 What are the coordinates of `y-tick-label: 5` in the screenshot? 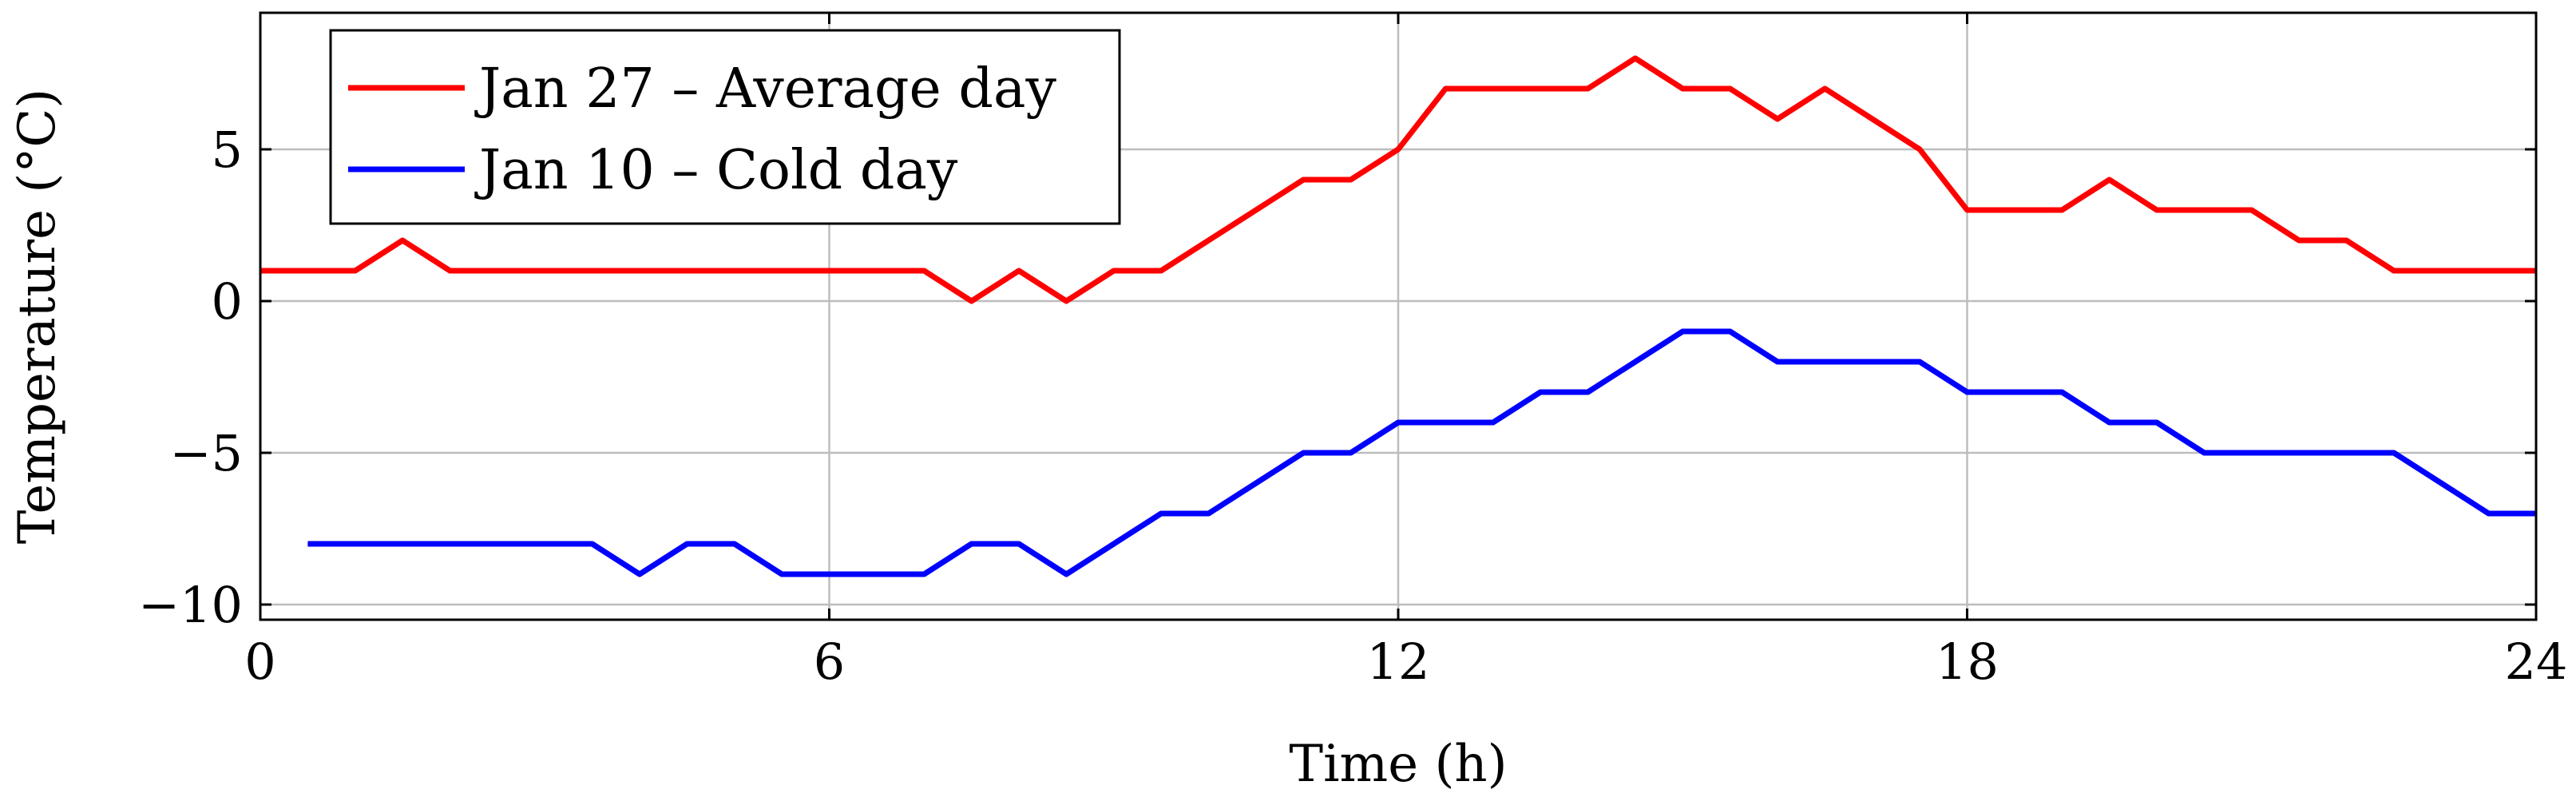 It's located at (227, 150).